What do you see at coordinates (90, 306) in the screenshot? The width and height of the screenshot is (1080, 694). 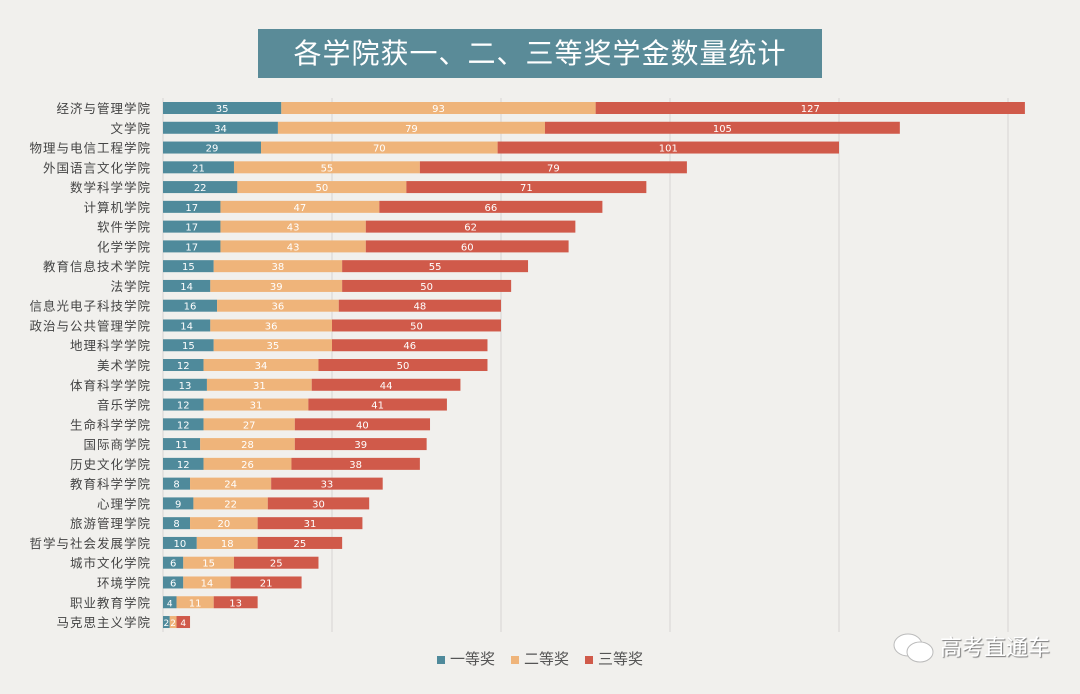 I see `category-label: 信息光电子科技学院` at bounding box center [90, 306].